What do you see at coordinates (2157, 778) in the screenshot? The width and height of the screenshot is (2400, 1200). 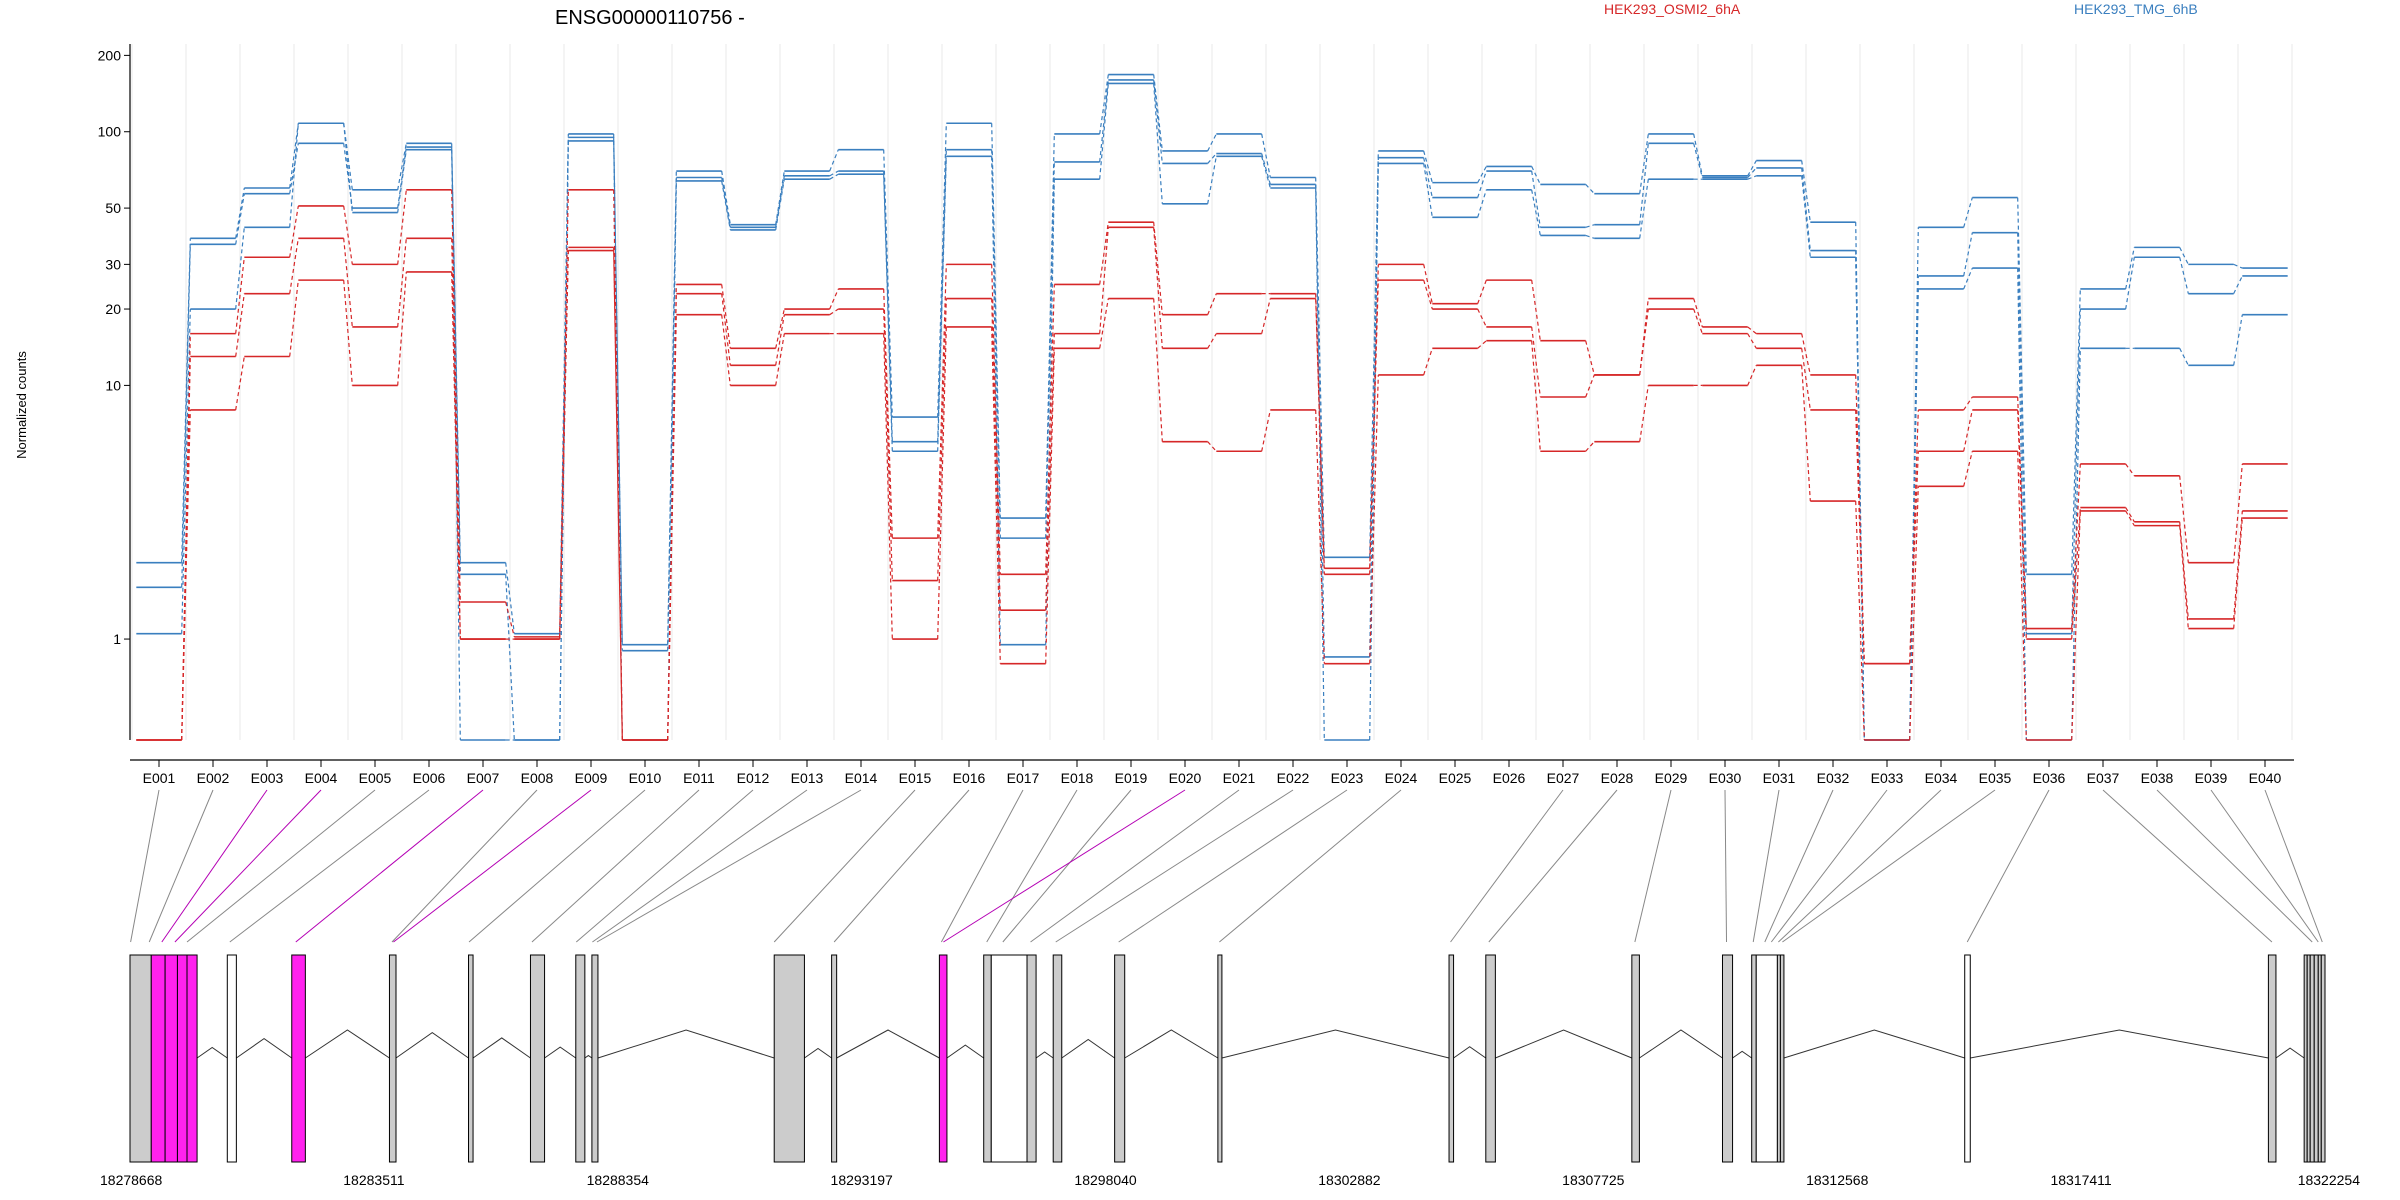 I see `x-tick-label: E038` at bounding box center [2157, 778].